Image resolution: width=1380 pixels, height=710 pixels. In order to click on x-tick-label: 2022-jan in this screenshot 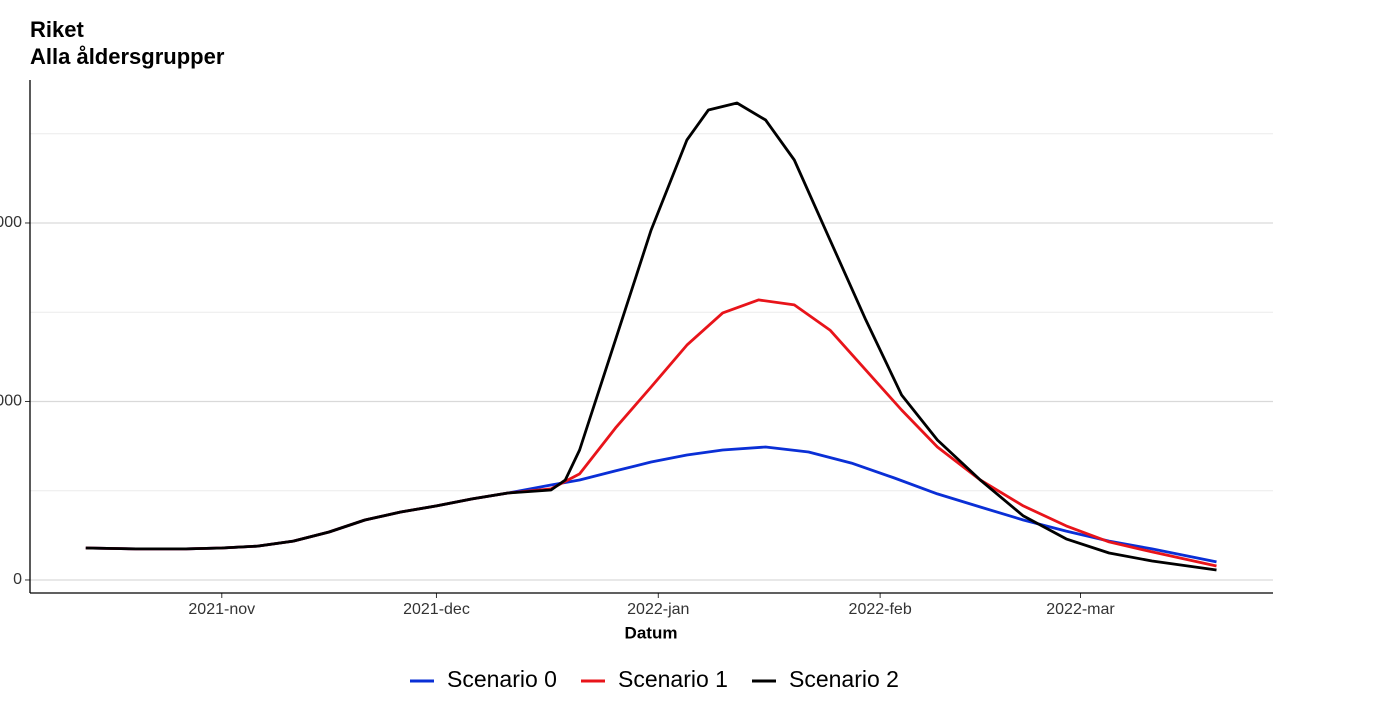, I will do `click(658, 609)`.